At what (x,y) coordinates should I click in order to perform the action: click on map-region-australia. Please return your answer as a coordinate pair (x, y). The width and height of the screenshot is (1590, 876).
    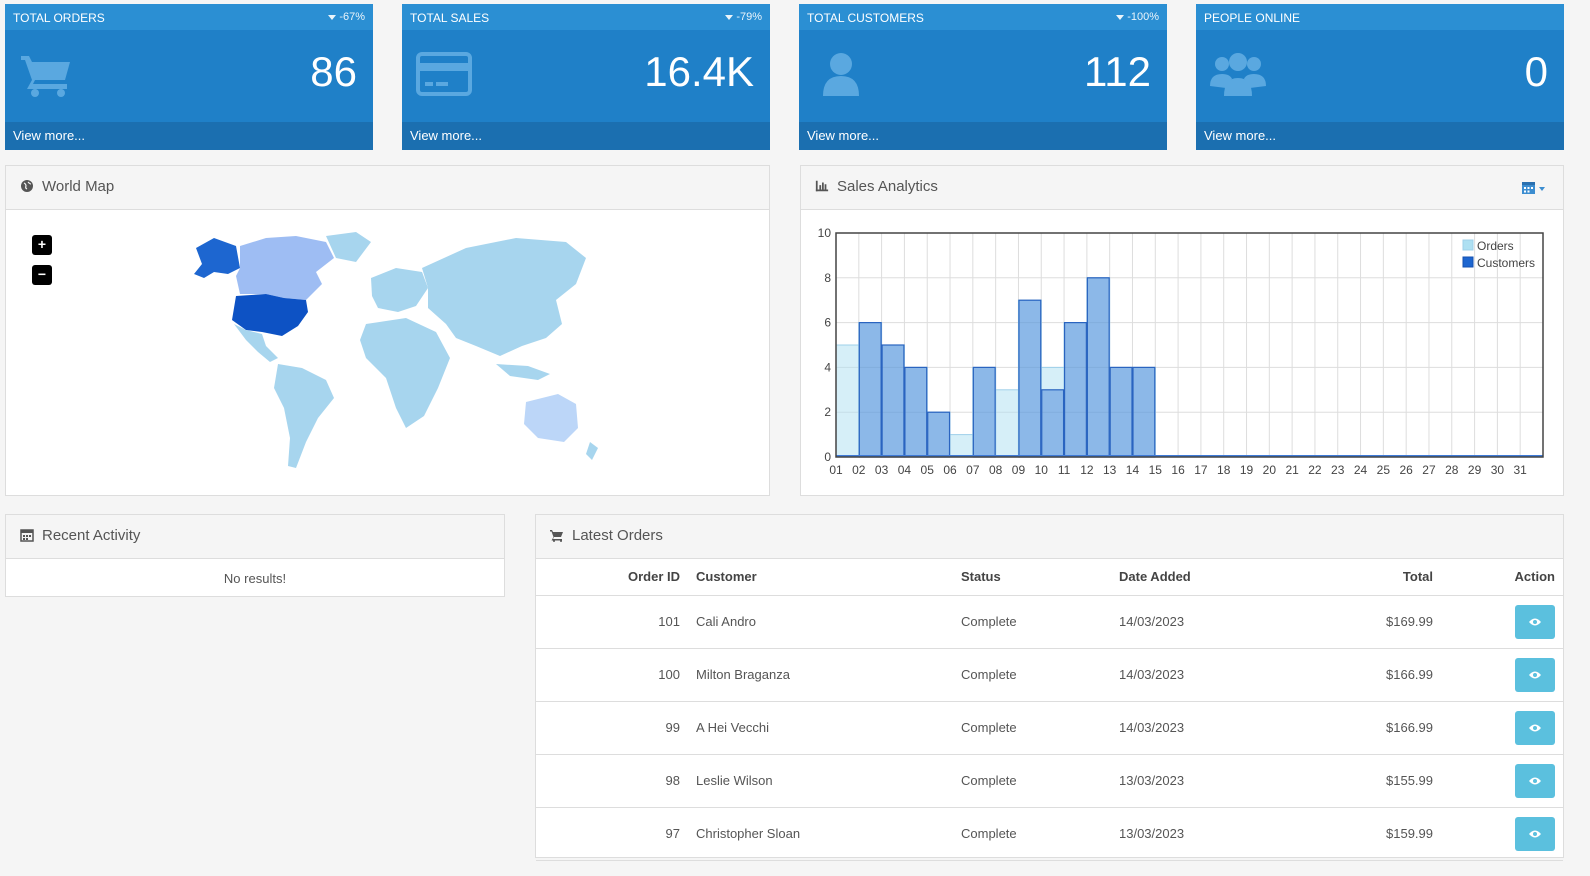
    Looking at the image, I should click on (551, 418).